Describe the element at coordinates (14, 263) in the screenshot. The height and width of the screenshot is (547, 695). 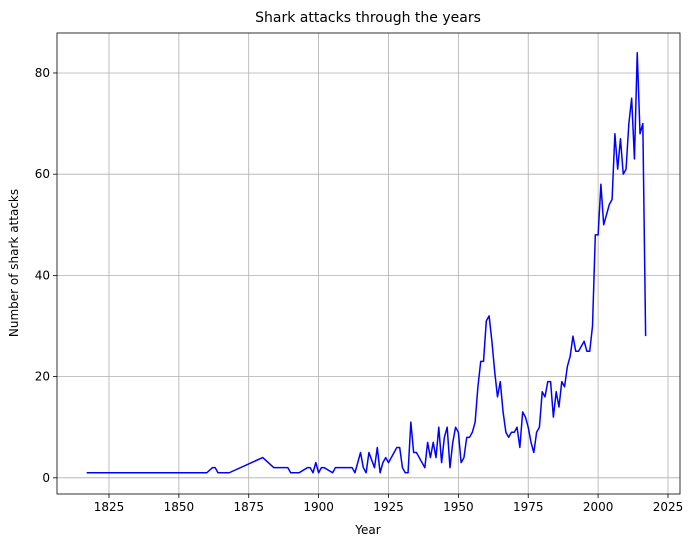
I see `y-axis-label: Number of shark attacks` at that location.